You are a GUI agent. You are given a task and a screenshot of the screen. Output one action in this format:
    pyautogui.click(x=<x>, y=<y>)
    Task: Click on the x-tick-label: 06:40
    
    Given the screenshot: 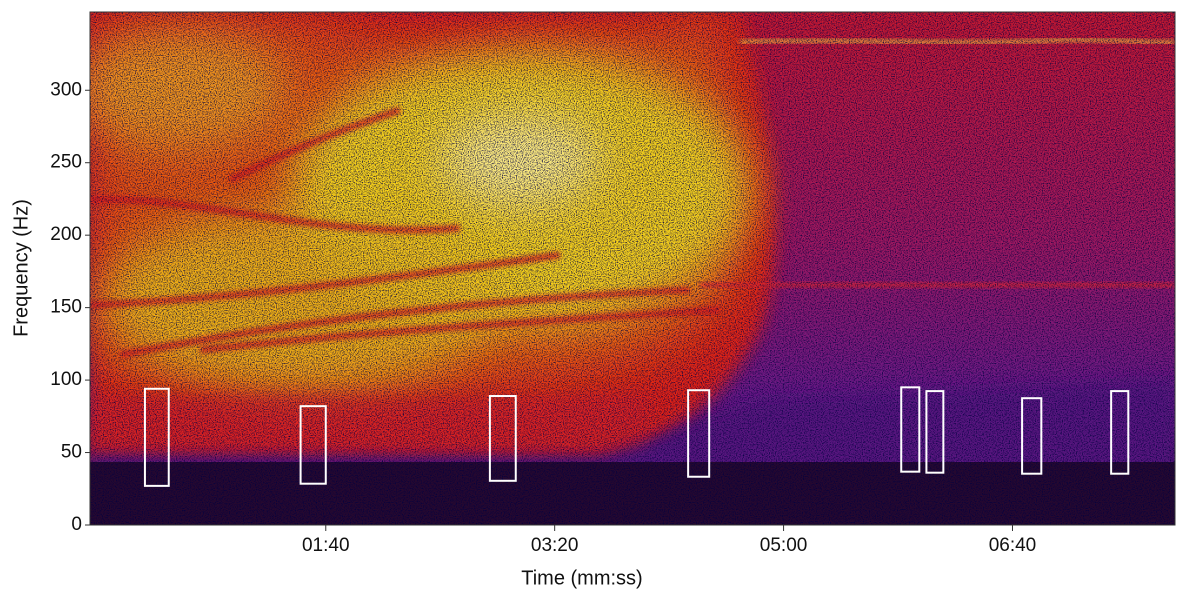 What is the action you would take?
    pyautogui.click(x=1013, y=545)
    